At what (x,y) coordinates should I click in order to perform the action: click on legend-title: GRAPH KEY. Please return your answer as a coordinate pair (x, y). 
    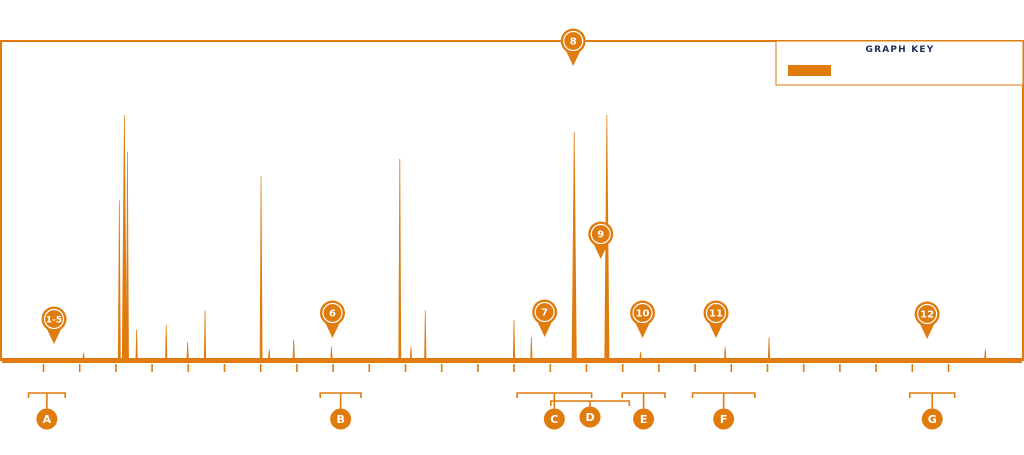
    Looking at the image, I should click on (900, 50).